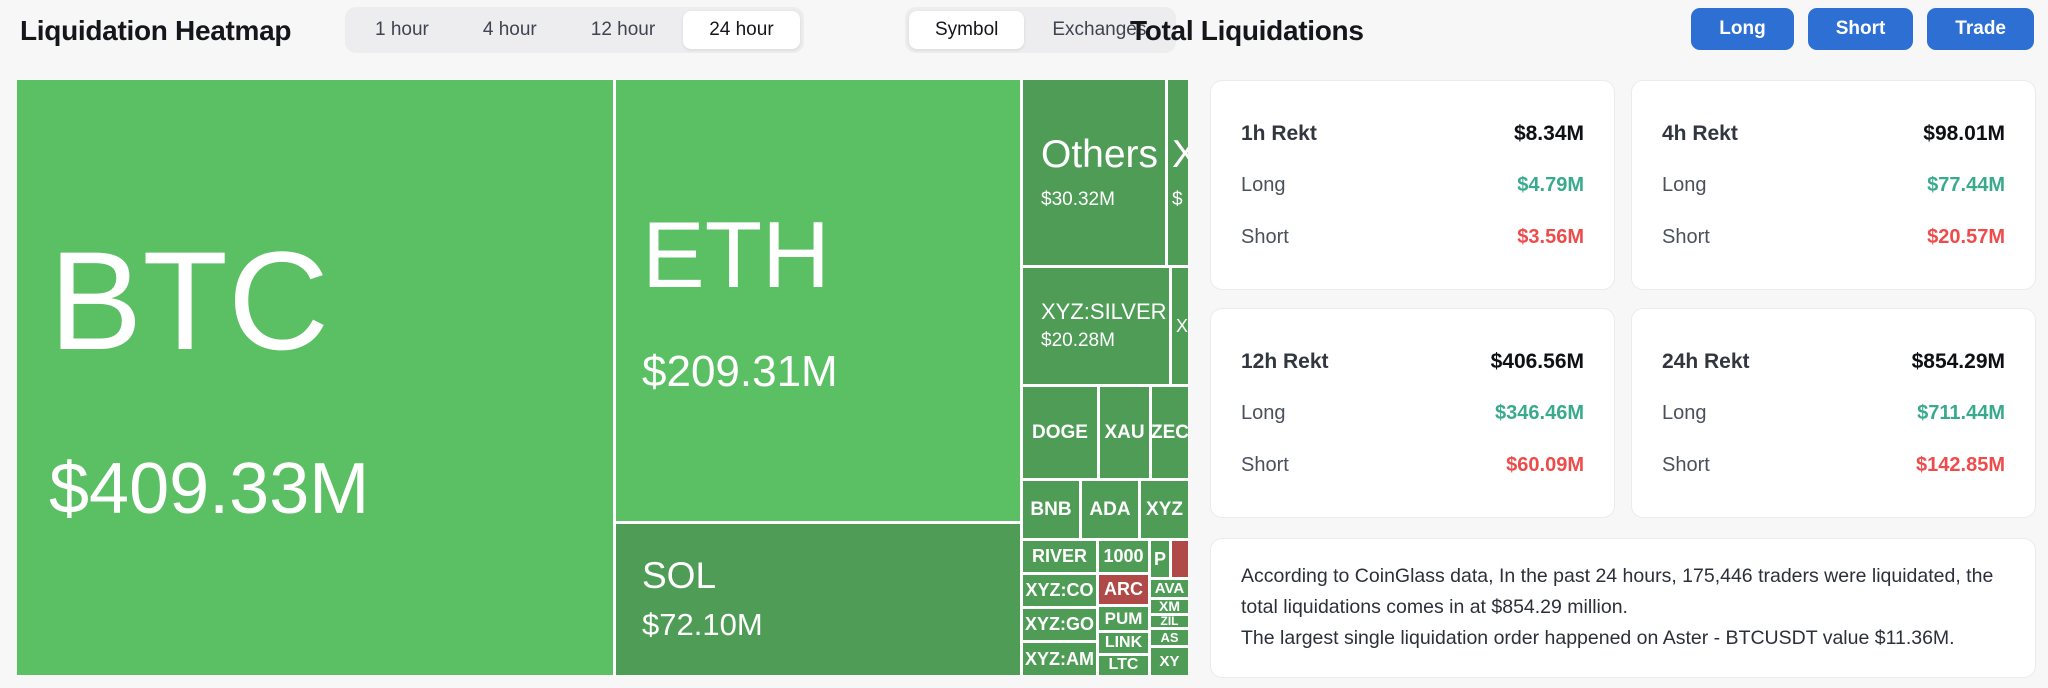 This screenshot has height=688, width=2048. What do you see at coordinates (1966, 236) in the screenshot?
I see `card-short-value: $20.57M` at bounding box center [1966, 236].